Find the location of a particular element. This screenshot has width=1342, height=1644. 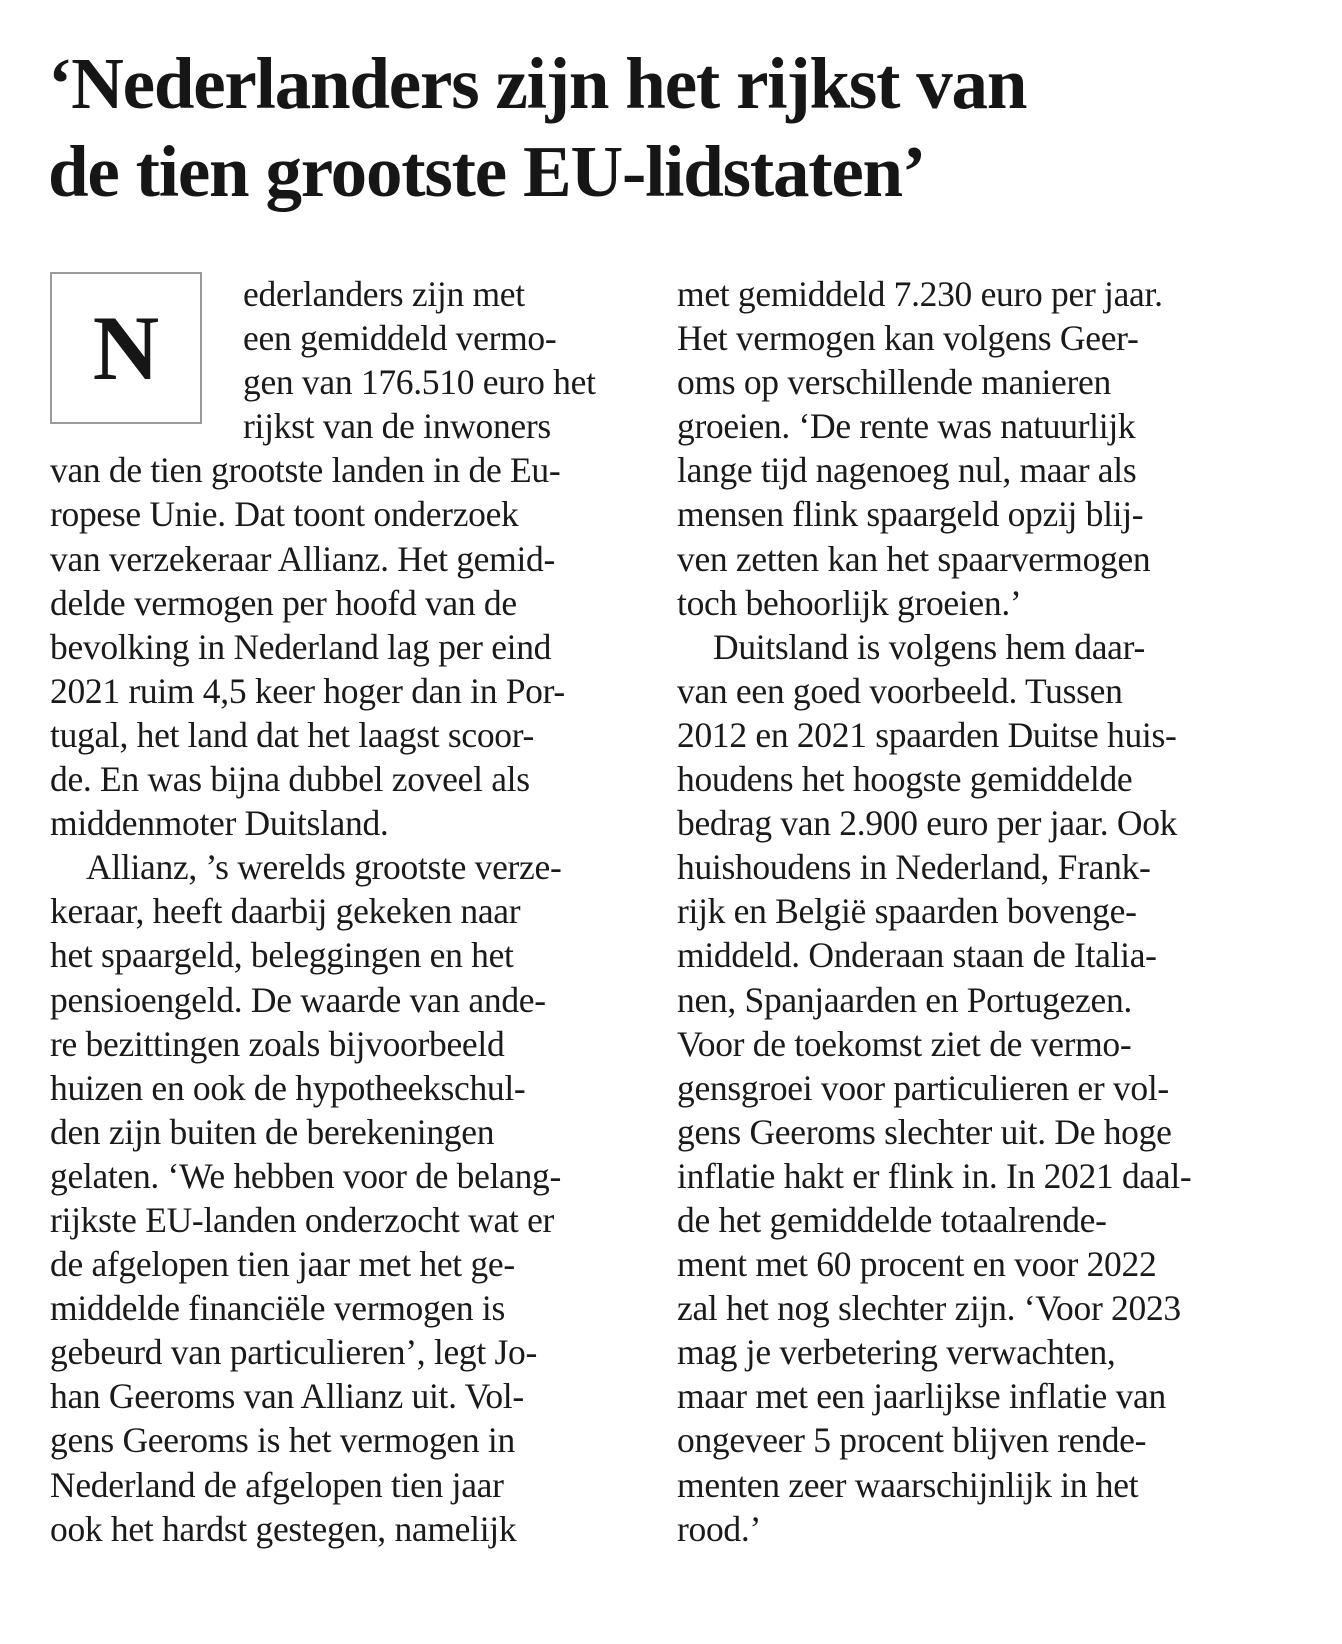

text-line: huishoudens in Nederland, Frank- is located at coordinates (914, 867).